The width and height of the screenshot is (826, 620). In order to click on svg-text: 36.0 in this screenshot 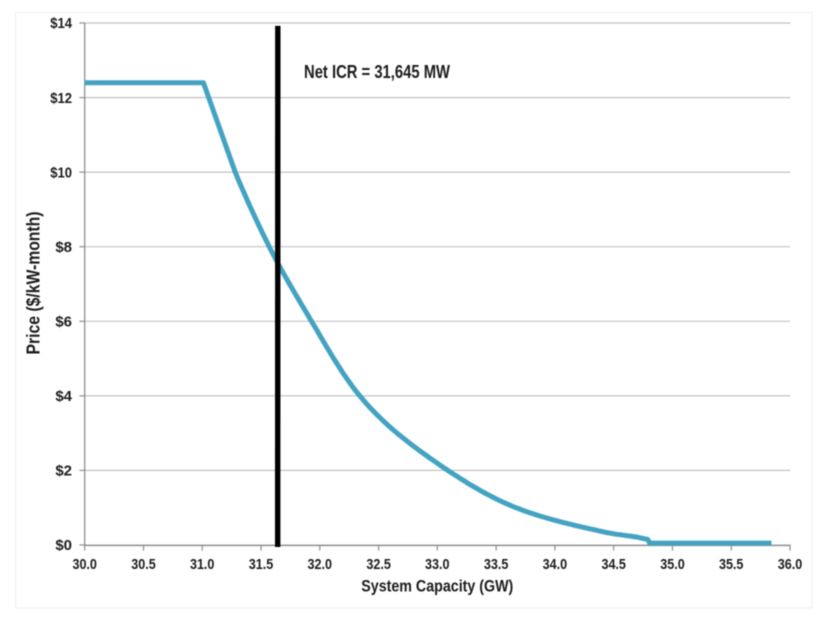, I will do `click(790, 564)`.